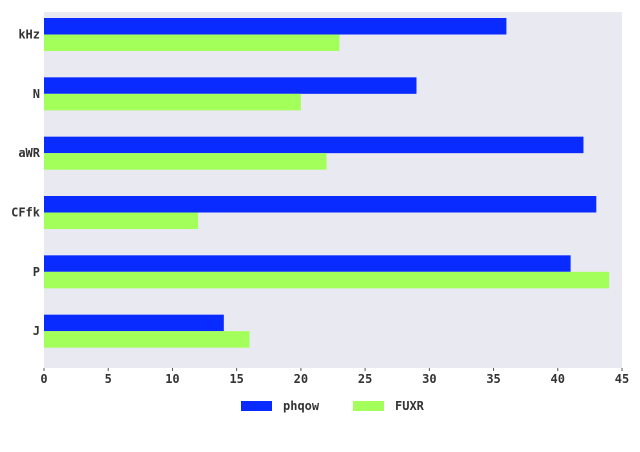  I want to click on bar-phqow-N, so click(230, 85).